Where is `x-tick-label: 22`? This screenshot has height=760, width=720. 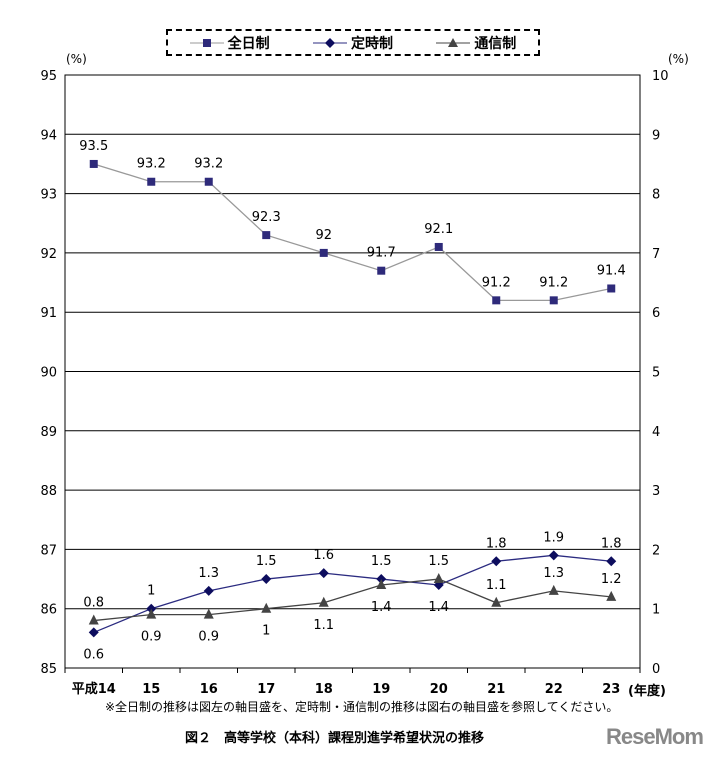
x-tick-label: 22 is located at coordinates (554, 689).